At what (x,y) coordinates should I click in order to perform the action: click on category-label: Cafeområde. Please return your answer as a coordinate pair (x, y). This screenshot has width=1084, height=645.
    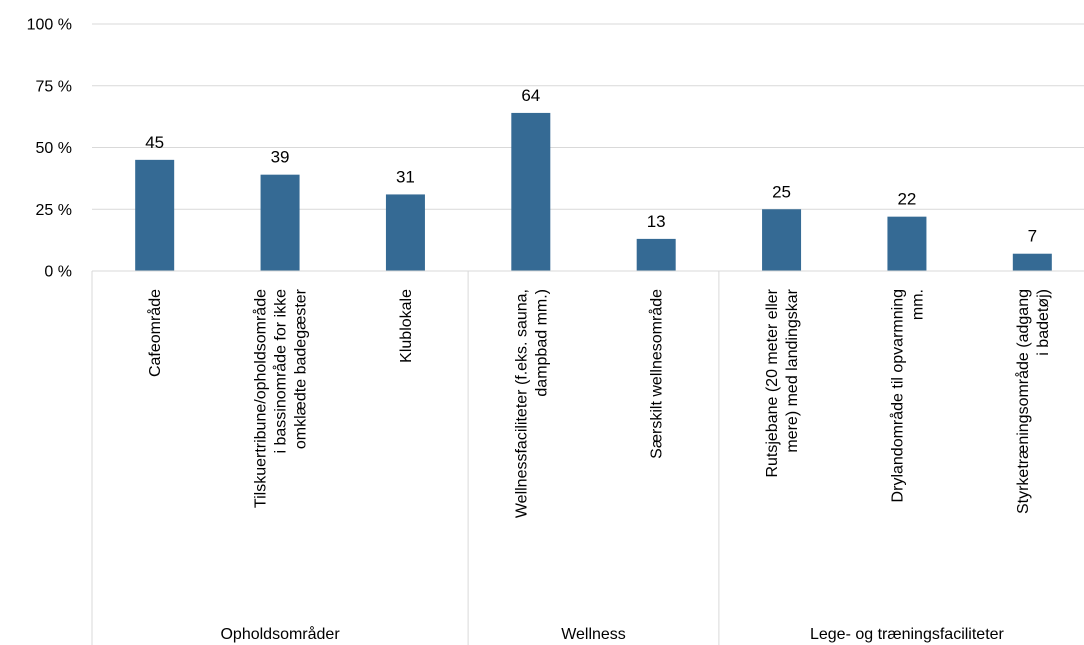
    Looking at the image, I should click on (155, 333).